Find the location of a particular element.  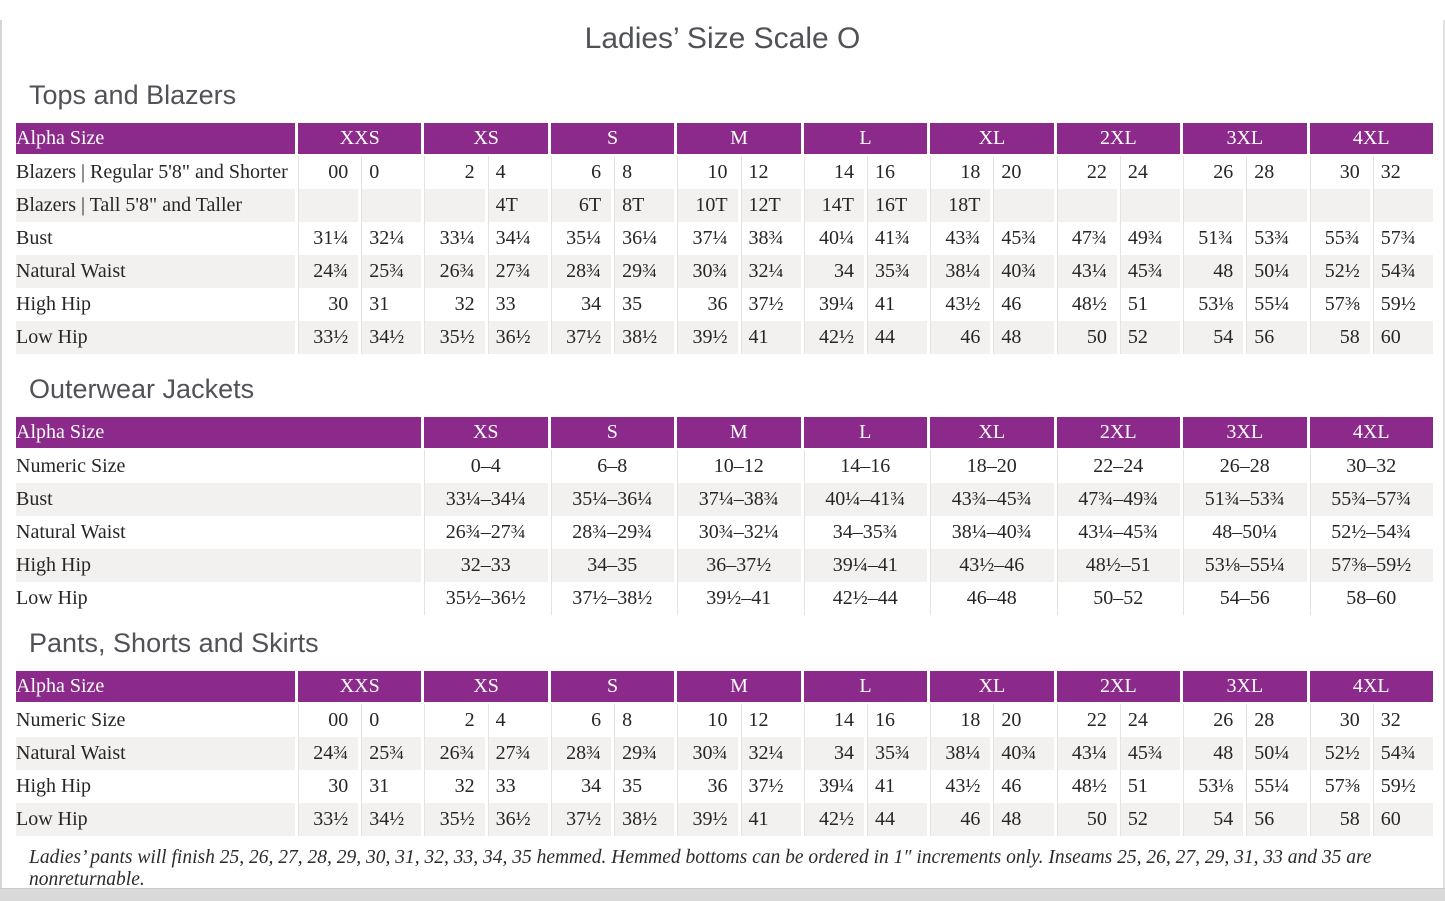

value-cell: 50–52 is located at coordinates (1117, 598).